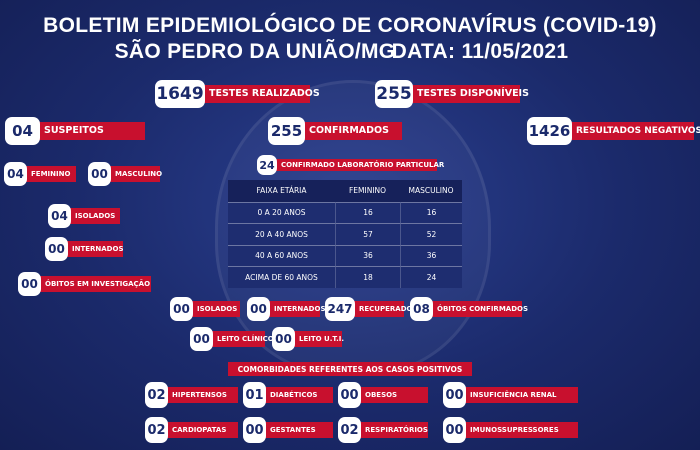  What do you see at coordinates (281, 191) in the screenshot?
I see `table-header: FAIXA ETÁRIA` at bounding box center [281, 191].